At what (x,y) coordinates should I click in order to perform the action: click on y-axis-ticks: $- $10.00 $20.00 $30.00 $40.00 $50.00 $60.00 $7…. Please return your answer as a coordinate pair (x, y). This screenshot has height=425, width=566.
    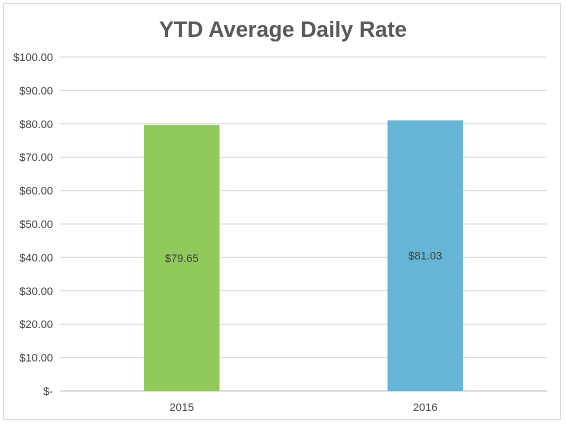
    Looking at the image, I should click on (33, 225).